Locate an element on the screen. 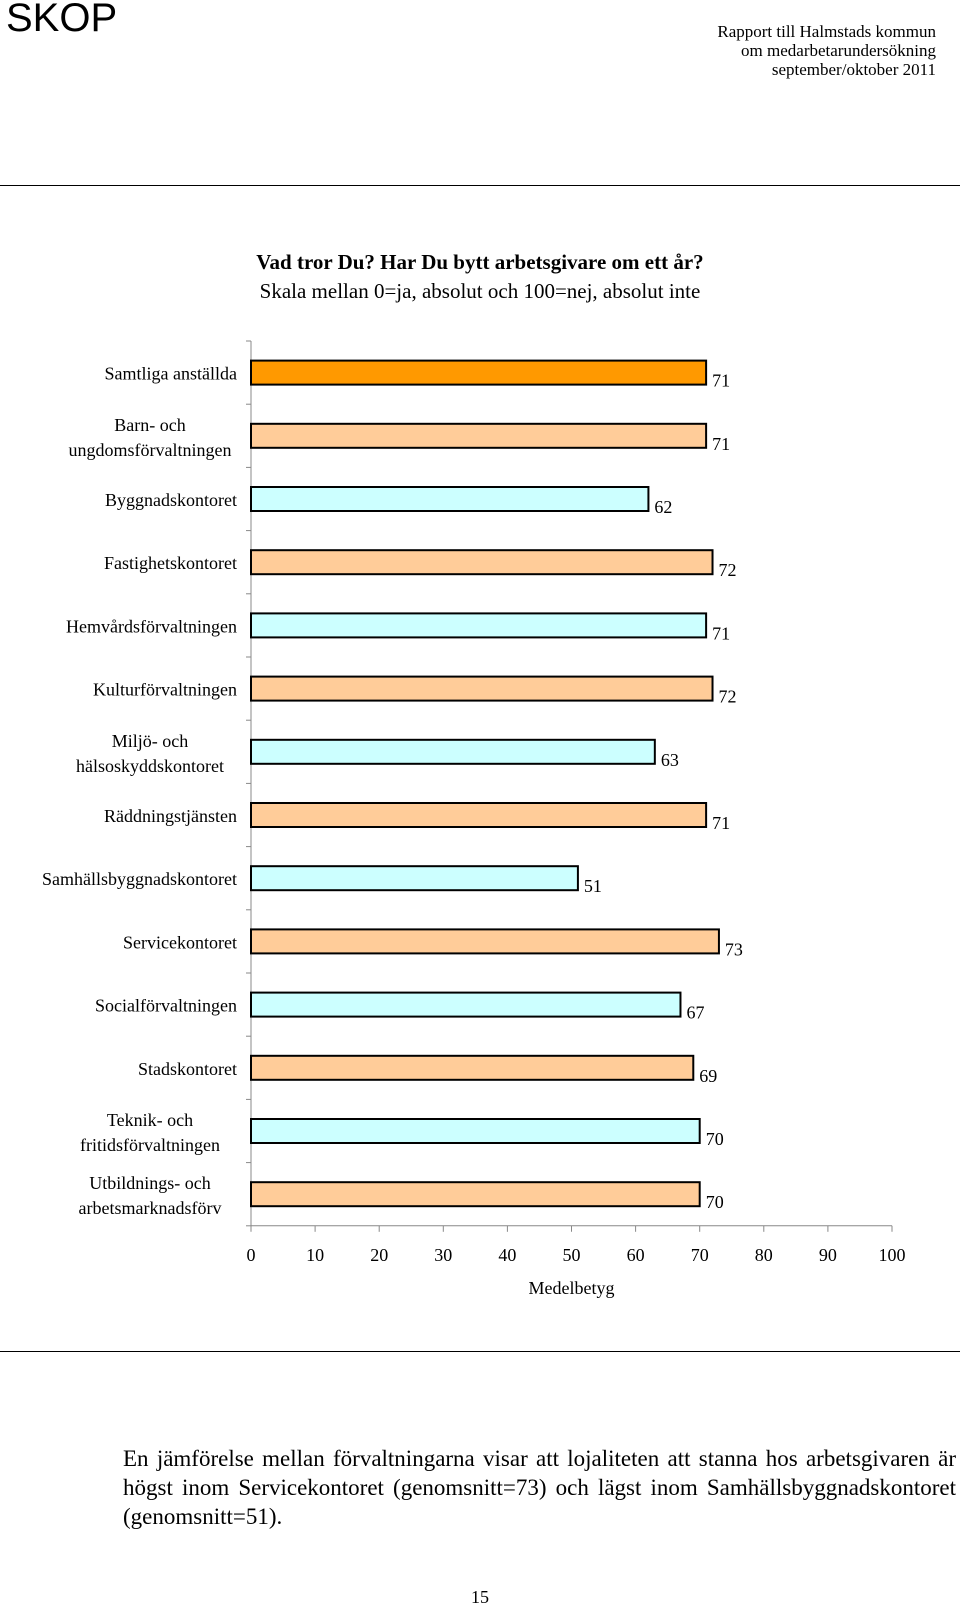 This screenshot has height=1609, width=960. category-label: ungdomsförvaltningen is located at coordinates (150, 450).